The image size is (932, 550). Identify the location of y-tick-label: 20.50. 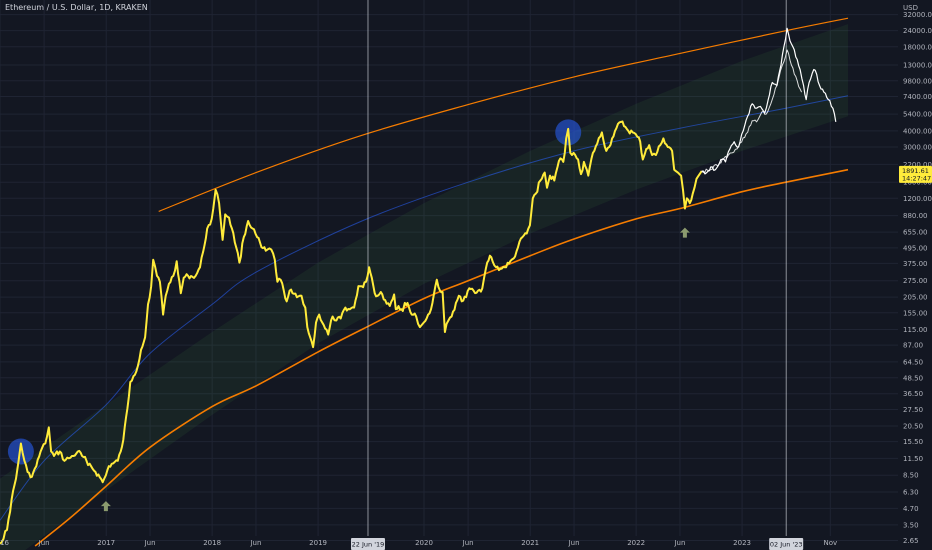
(913, 426).